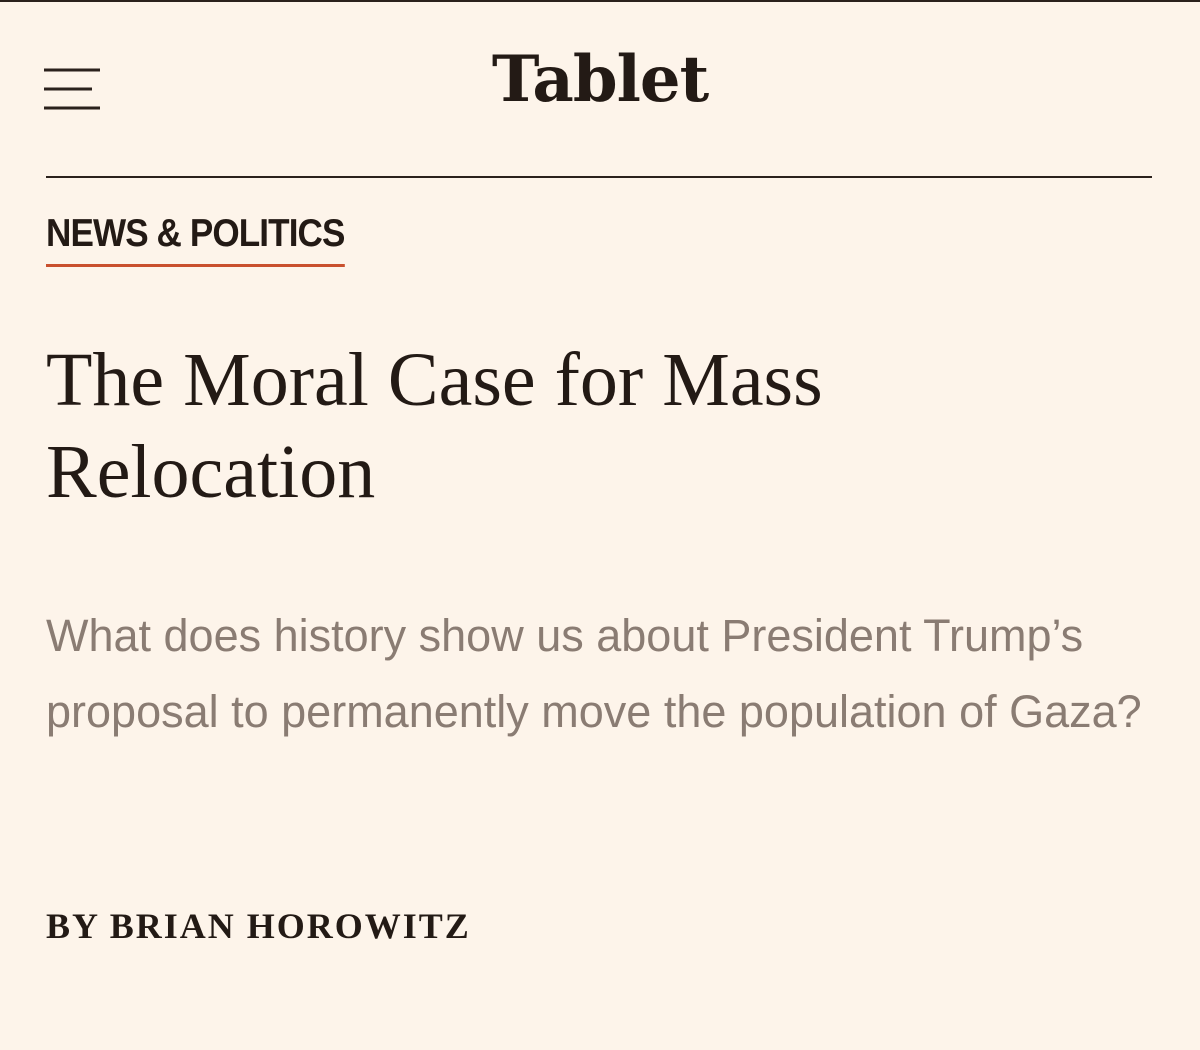  I want to click on header-divider, so click(599, 177).